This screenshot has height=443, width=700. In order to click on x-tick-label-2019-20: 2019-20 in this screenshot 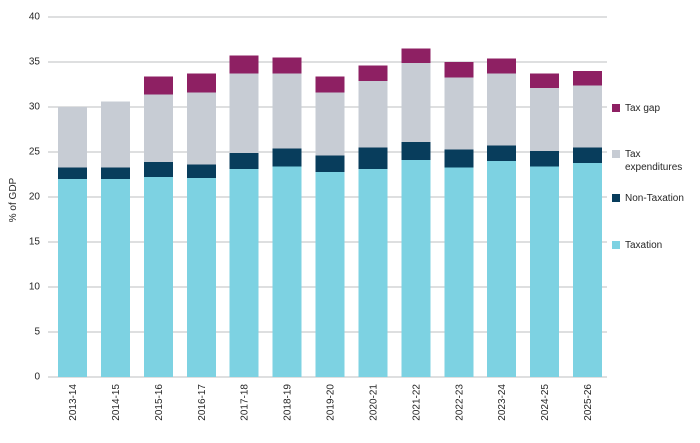, I will do `click(331, 402)`.